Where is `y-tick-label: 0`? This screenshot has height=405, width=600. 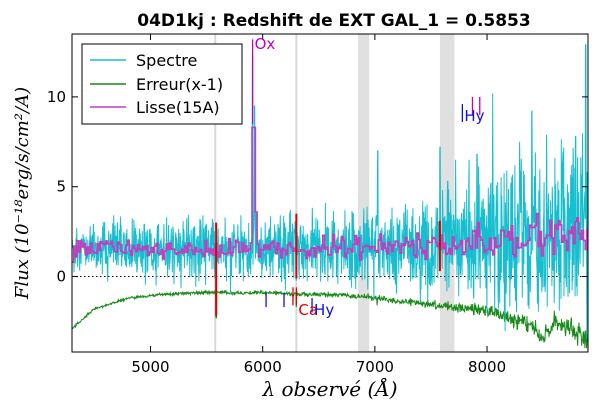
y-tick-label: 0 is located at coordinates (61, 277).